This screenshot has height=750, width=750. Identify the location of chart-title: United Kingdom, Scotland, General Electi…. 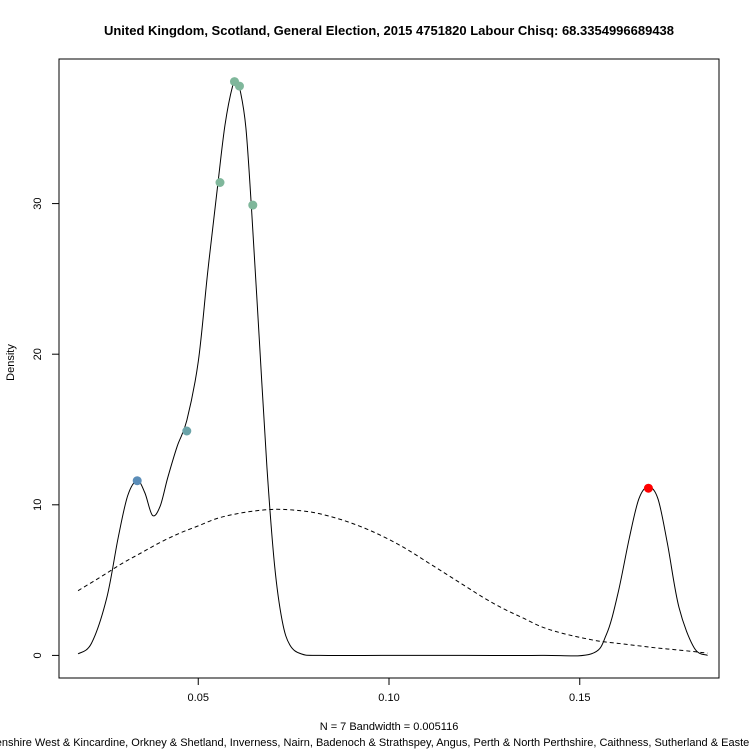
(389, 30).